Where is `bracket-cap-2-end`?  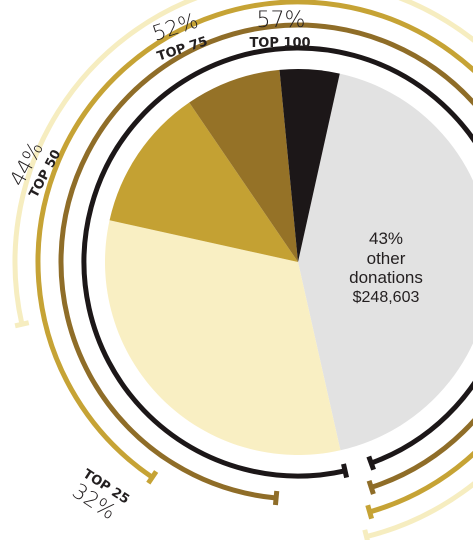
bracket-cap-2-end is located at coordinates (369, 512).